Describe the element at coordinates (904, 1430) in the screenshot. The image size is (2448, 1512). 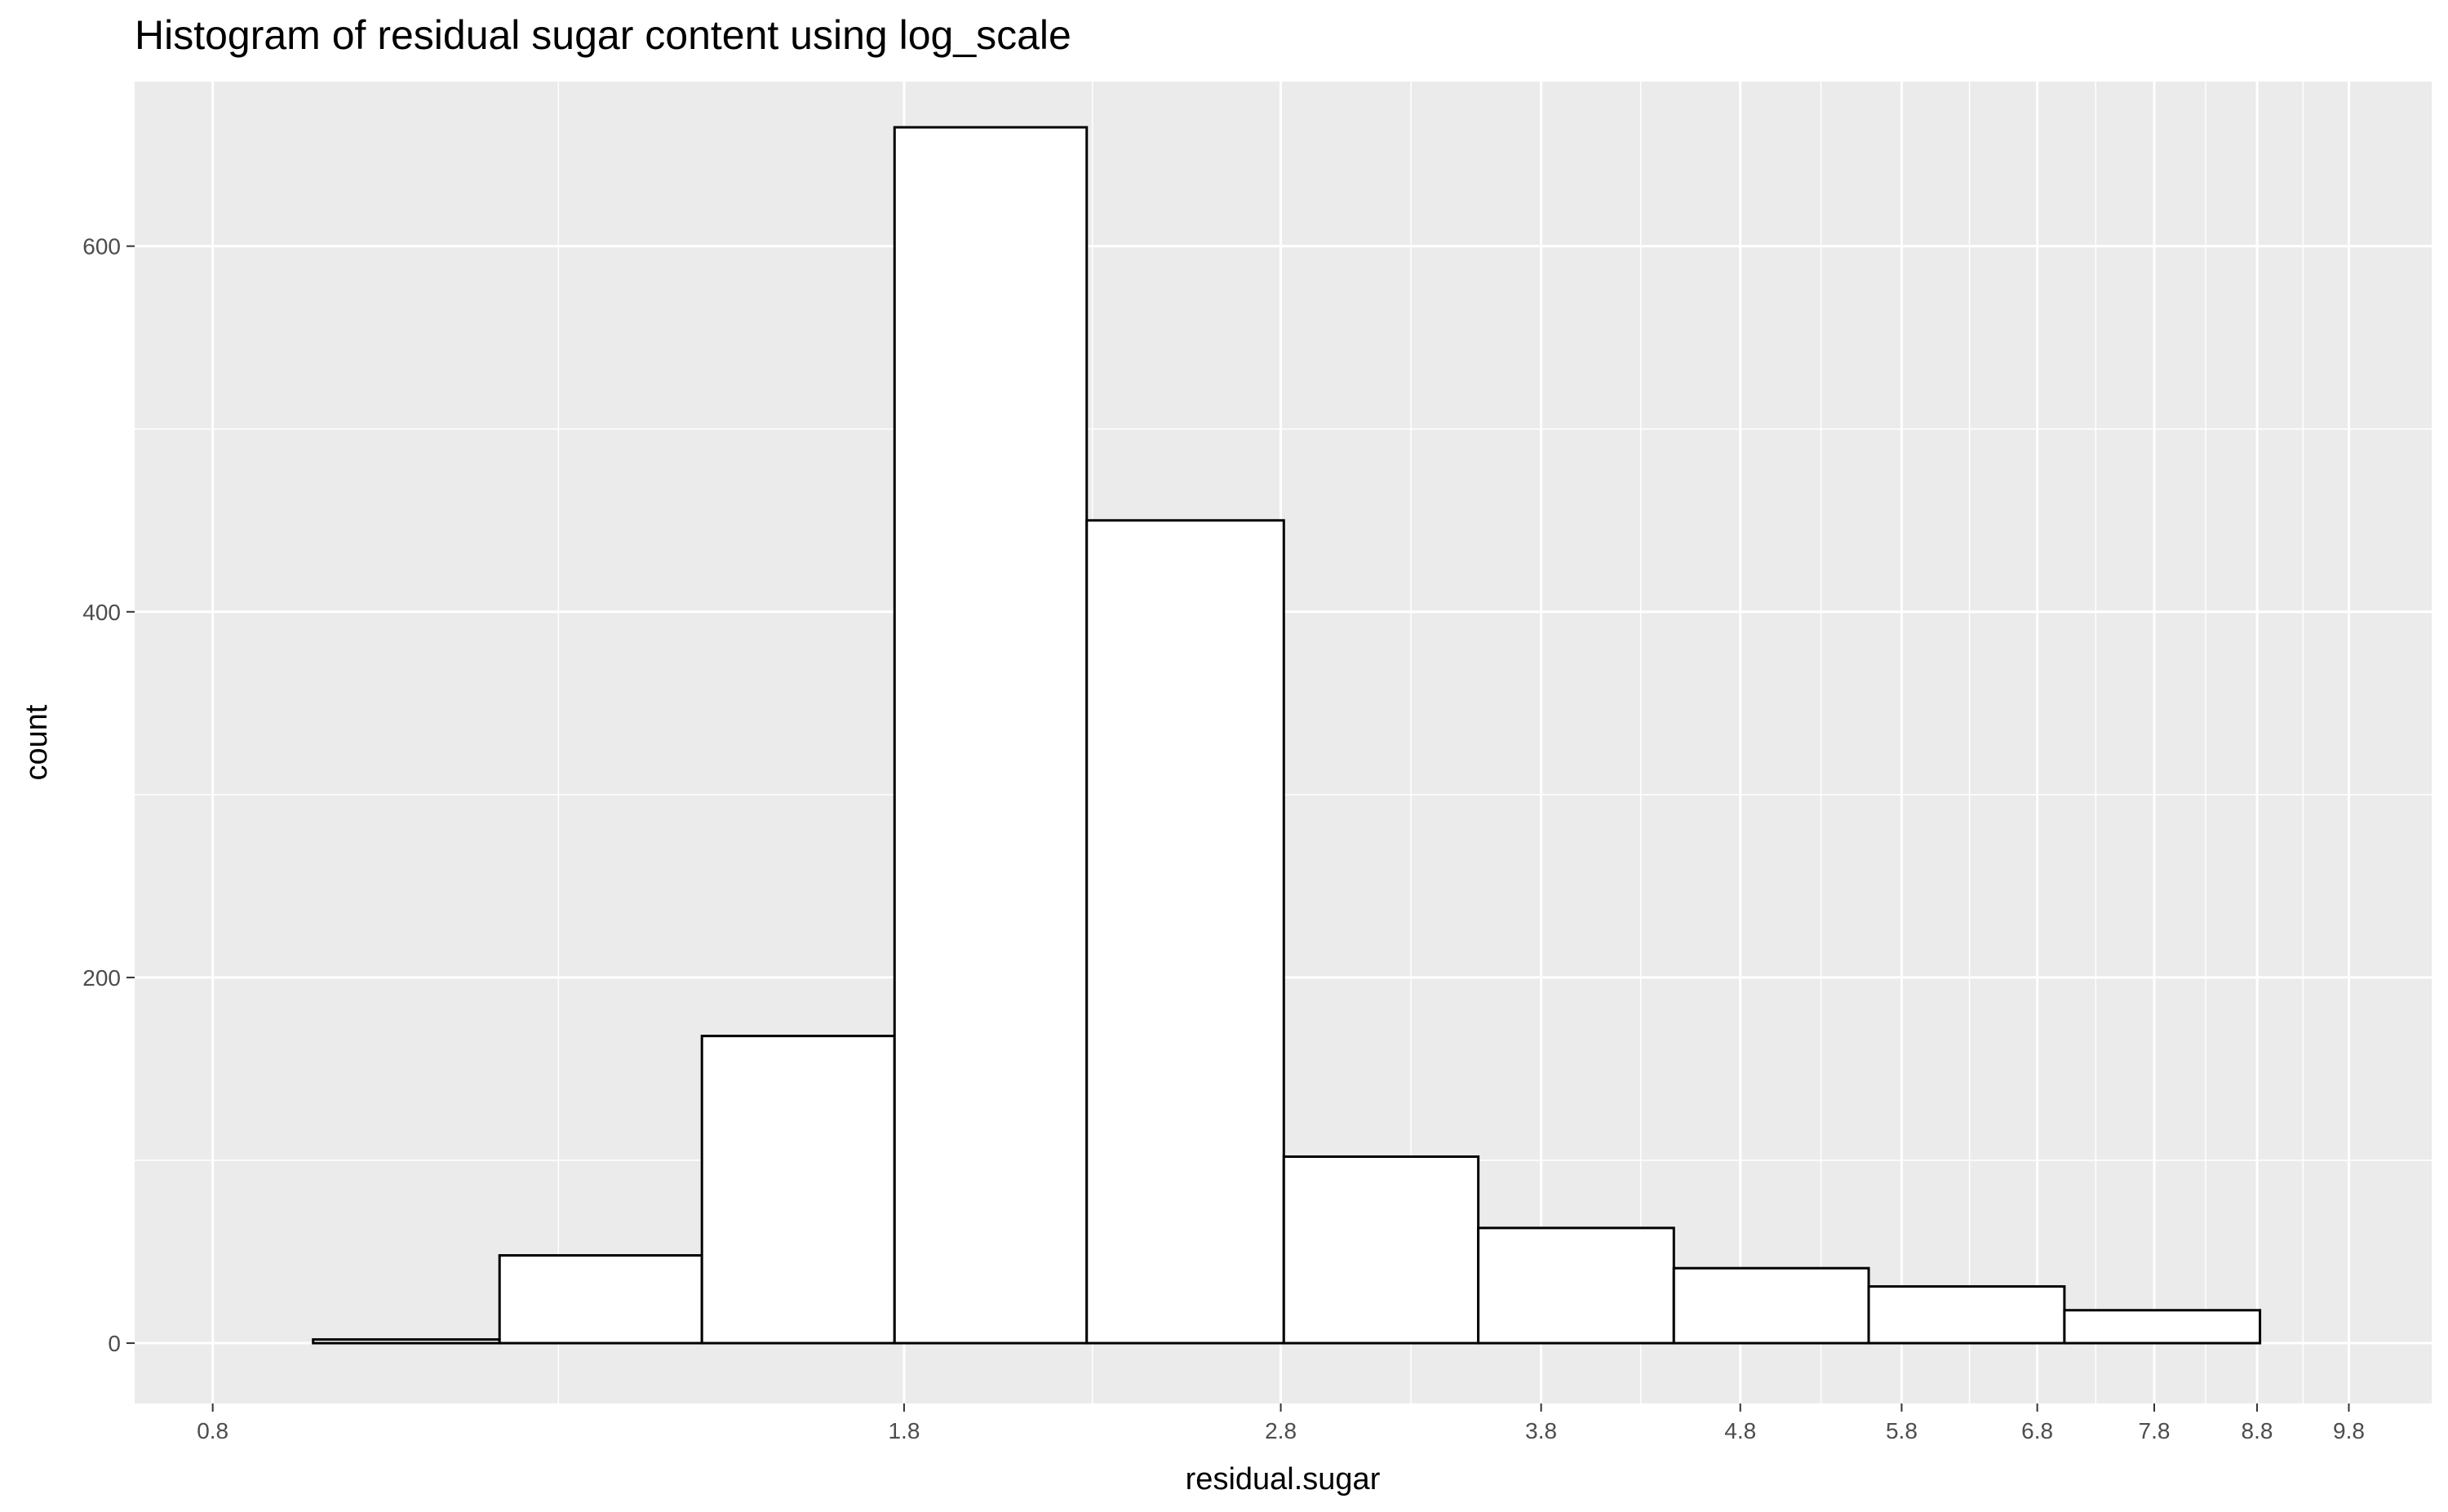
I see `x-tick-label: 1.8` at that location.